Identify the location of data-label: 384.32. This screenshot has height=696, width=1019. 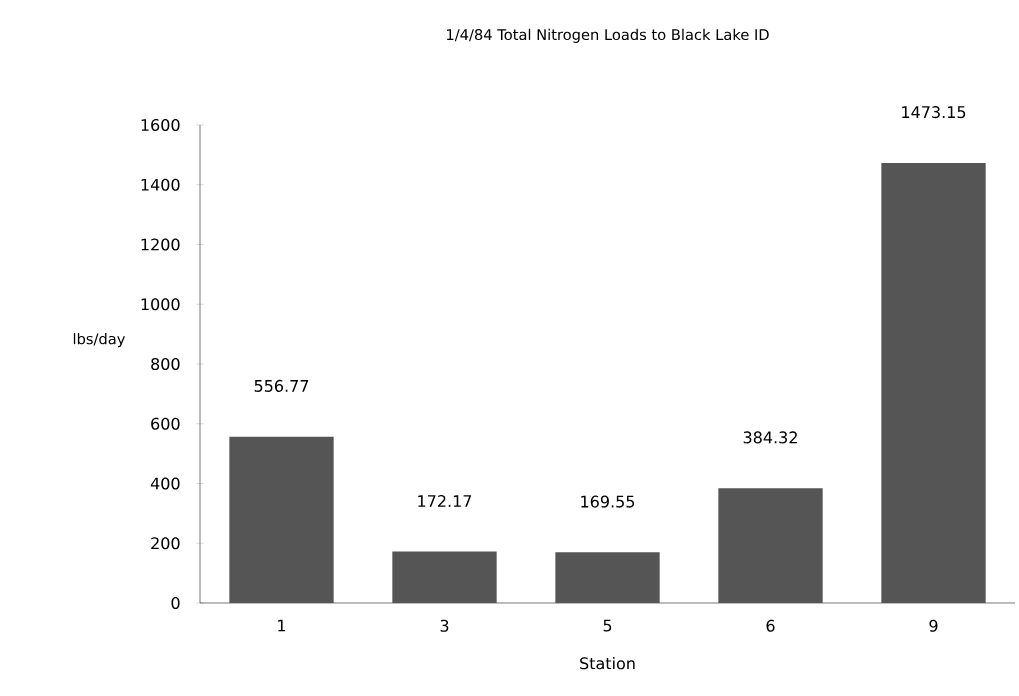
(770, 437).